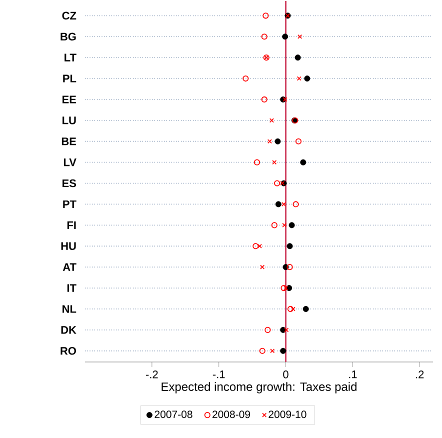 The image size is (442, 438). Describe the element at coordinates (69, 120) in the screenshot. I see `y-tick-label: LU` at that location.